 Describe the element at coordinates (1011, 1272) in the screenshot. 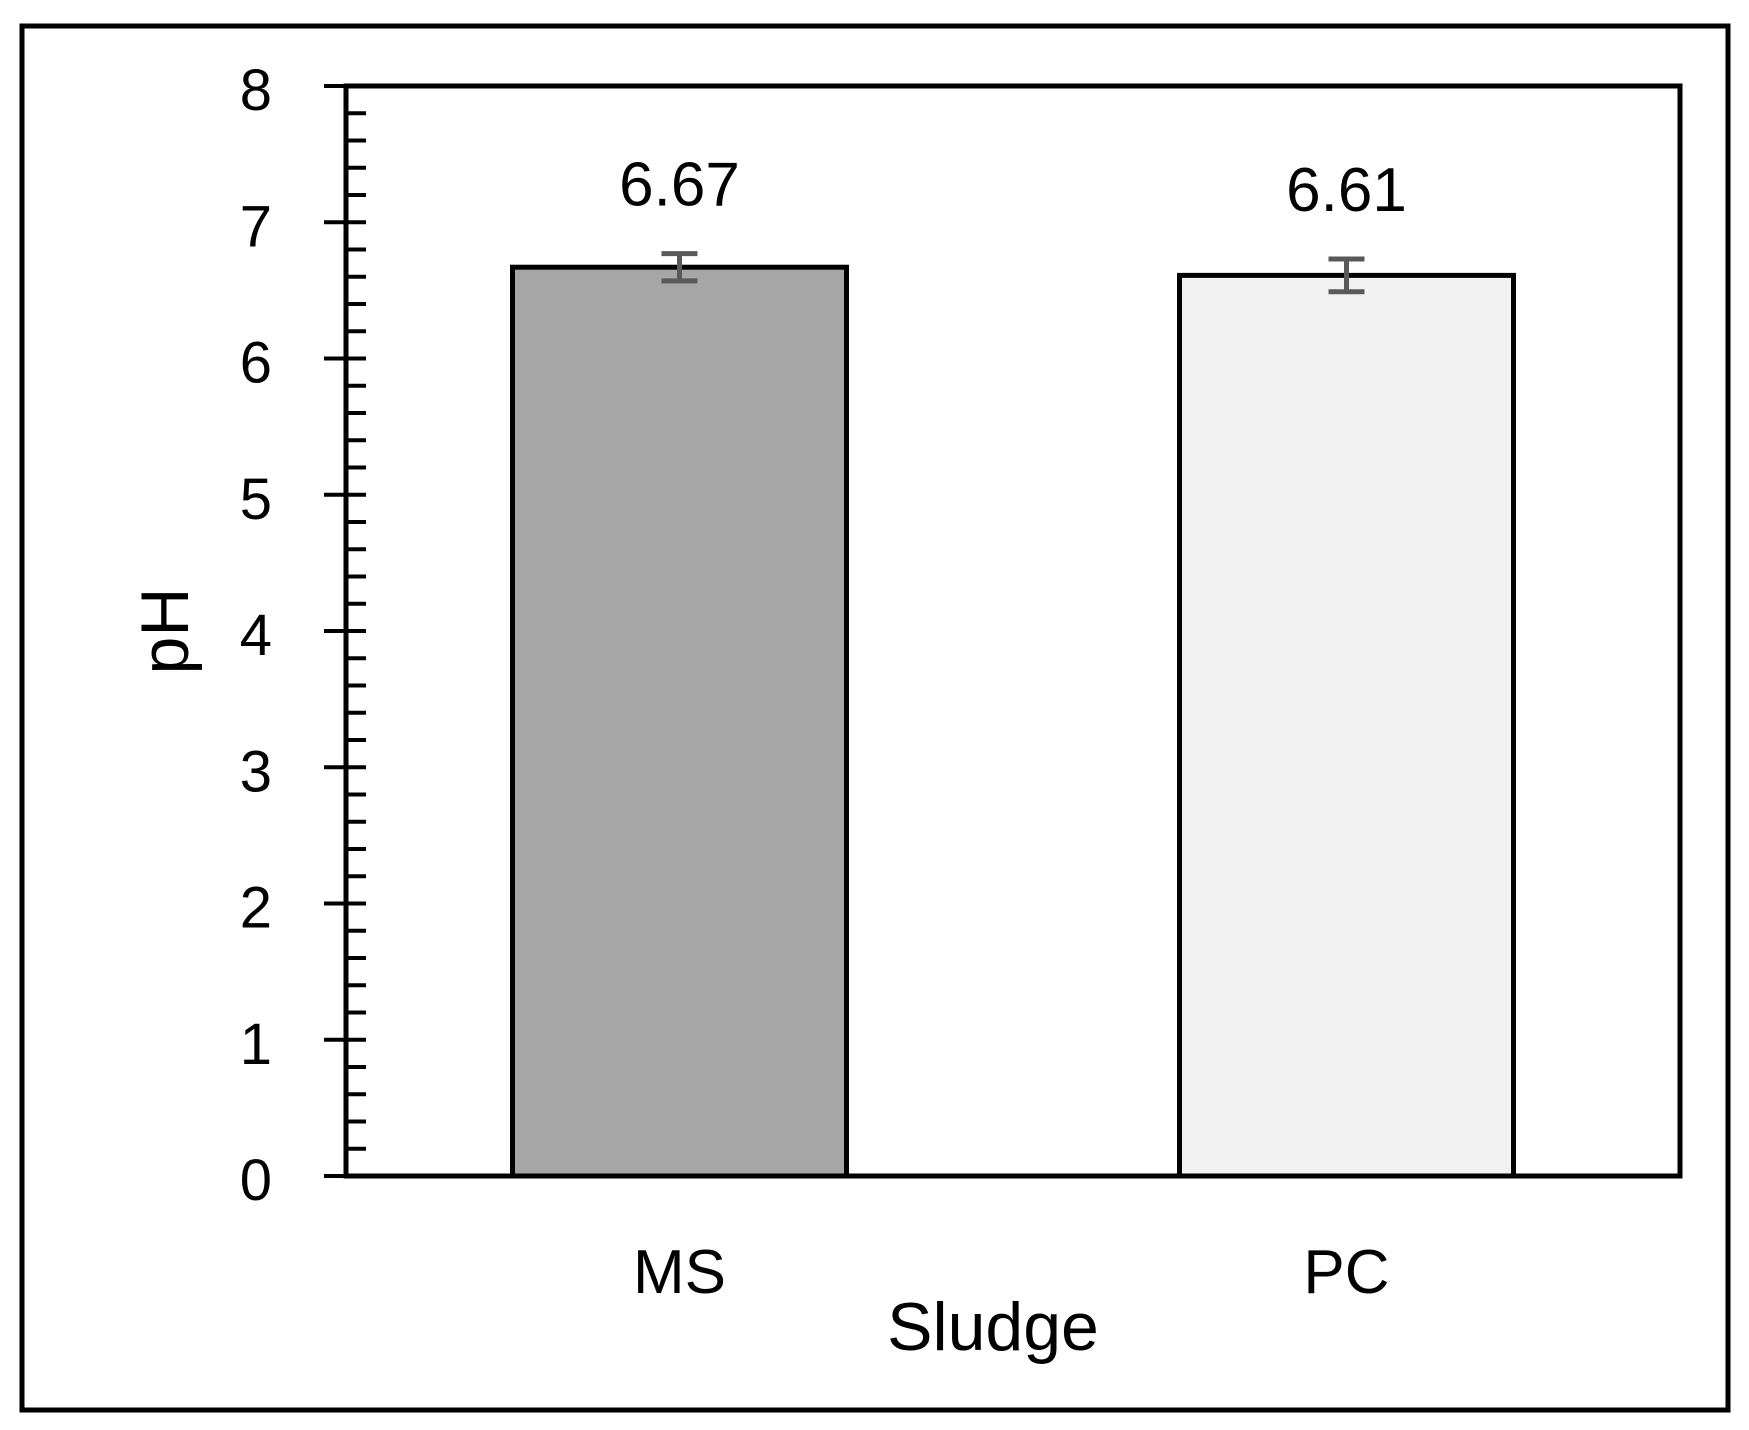

I see `x-axis-category-labels: MS PC` at that location.